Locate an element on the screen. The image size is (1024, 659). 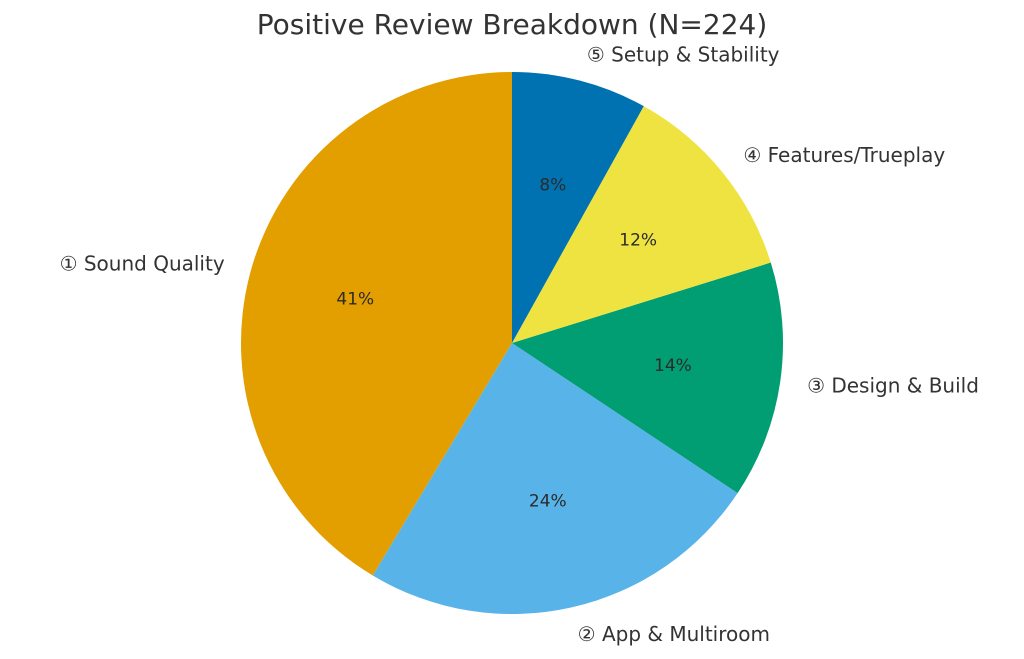
slice-category-label: ① Sound Quality is located at coordinates (142, 264).